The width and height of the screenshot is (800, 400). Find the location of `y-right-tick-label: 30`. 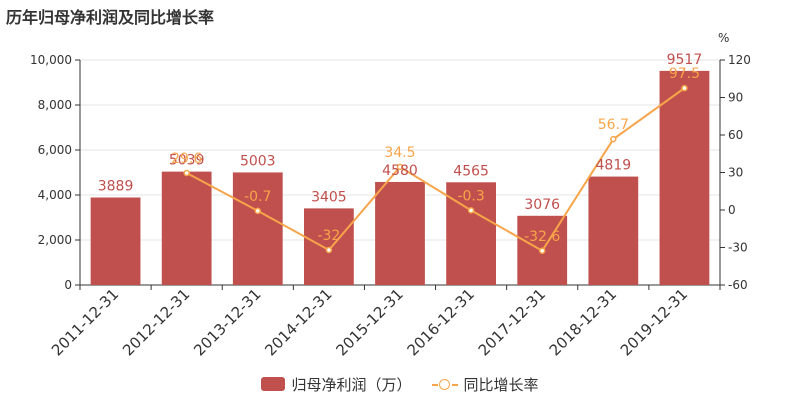

y-right-tick-label: 30 is located at coordinates (735, 173).